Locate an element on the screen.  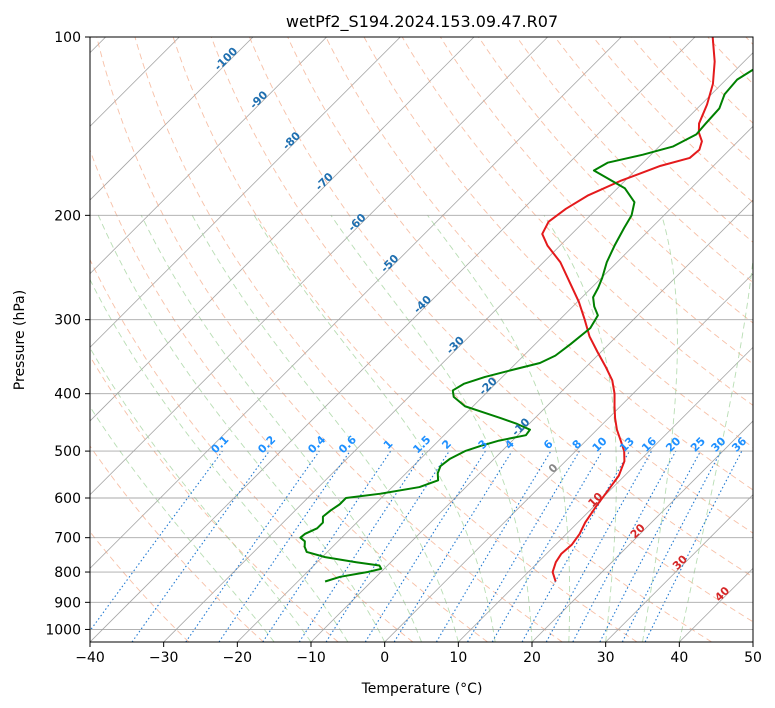
x-tick-label: 0 is located at coordinates (384, 658).